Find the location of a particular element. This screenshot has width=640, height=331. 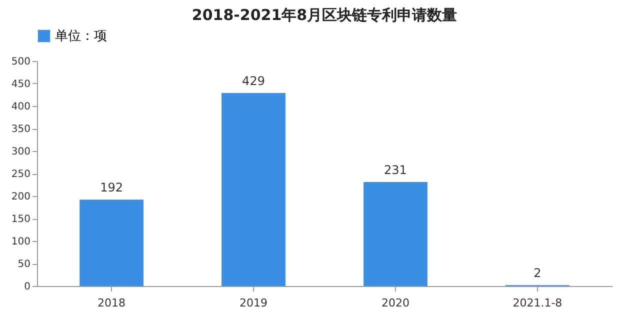

y-tick-label: 0 is located at coordinates (27, 287).